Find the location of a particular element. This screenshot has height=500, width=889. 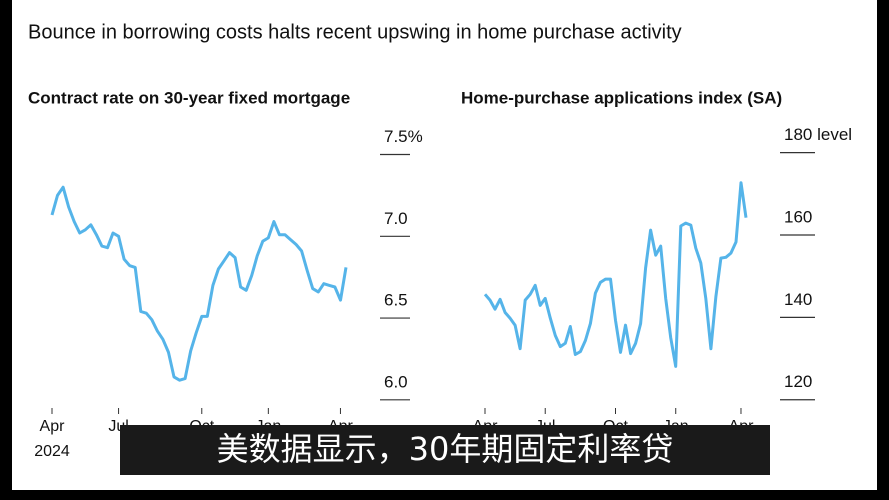

x-tick-label: Apr is located at coordinates (53, 426).